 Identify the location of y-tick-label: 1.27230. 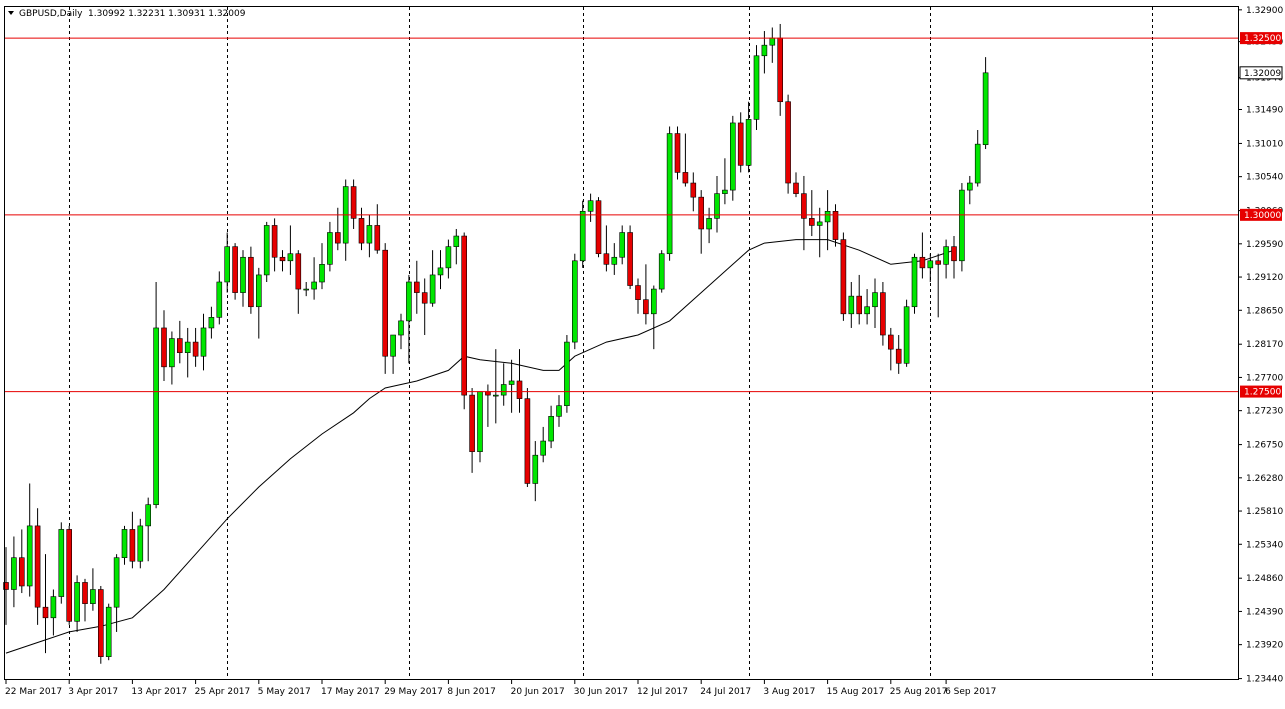
(1264, 412).